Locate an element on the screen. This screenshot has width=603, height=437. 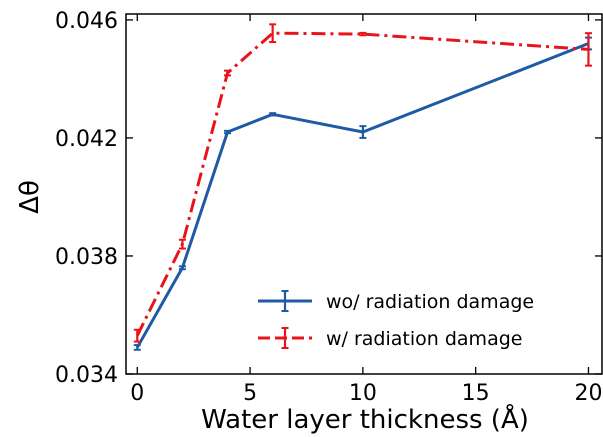
y-tick-label: 0.038 is located at coordinates (86, 257).